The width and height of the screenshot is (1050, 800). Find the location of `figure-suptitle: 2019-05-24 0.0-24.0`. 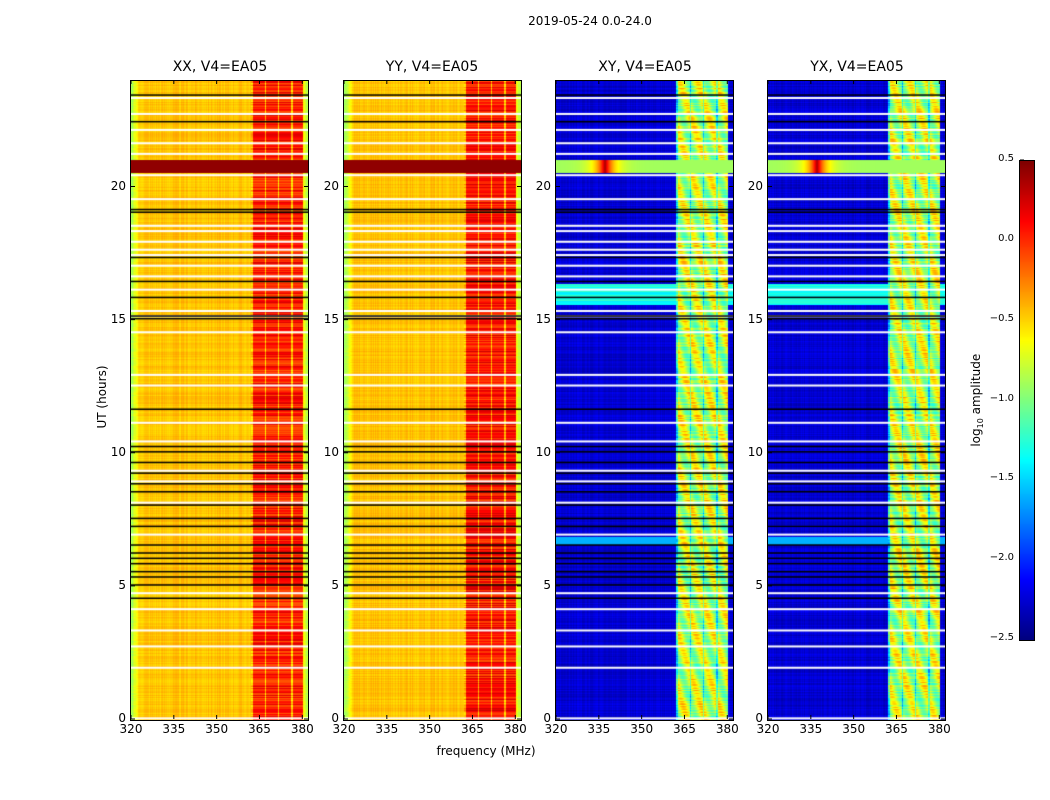

figure-suptitle: 2019-05-24 0.0-24.0 is located at coordinates (590, 21).